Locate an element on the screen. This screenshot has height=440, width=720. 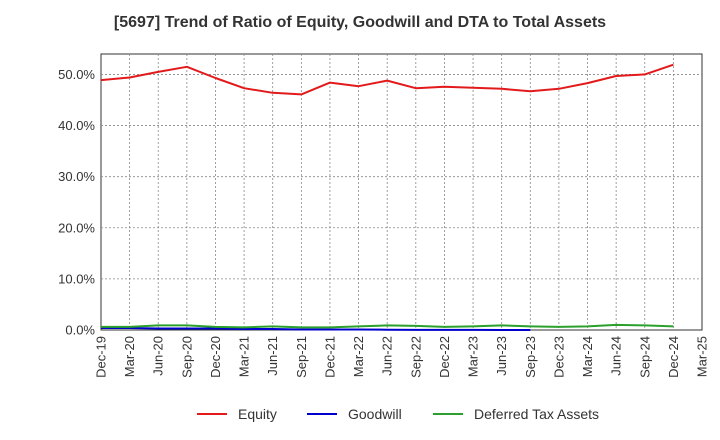
series-line-goodwill is located at coordinates (316, 329).